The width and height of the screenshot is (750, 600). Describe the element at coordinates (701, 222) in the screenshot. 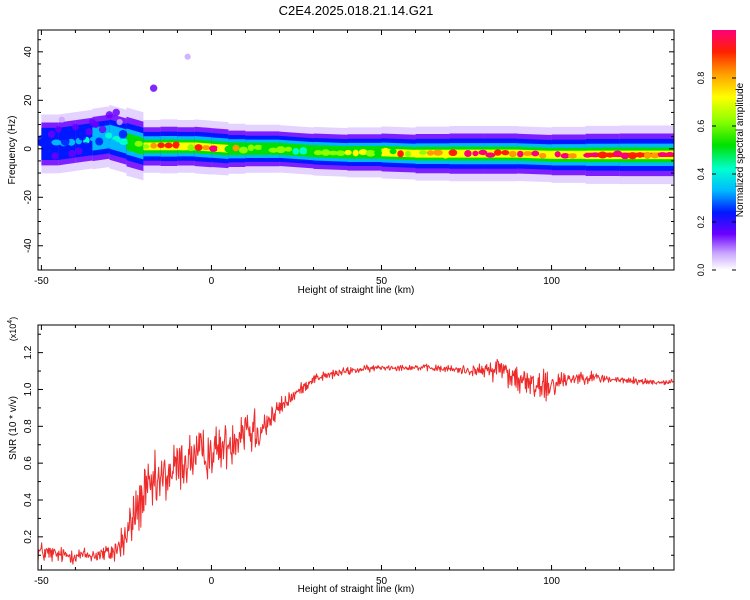

I see `colorbar-tick-label: 0.2` at that location.